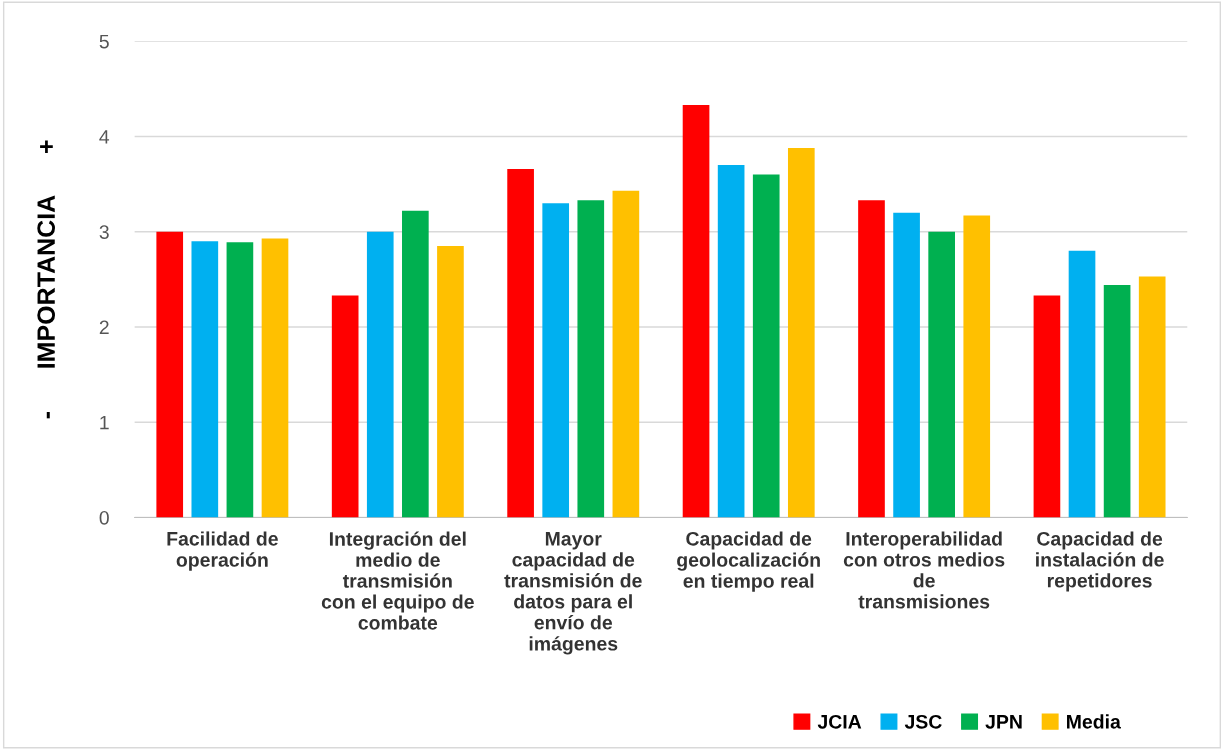 The width and height of the screenshot is (1224, 750). I want to click on y-tick-label: 0, so click(104, 517).